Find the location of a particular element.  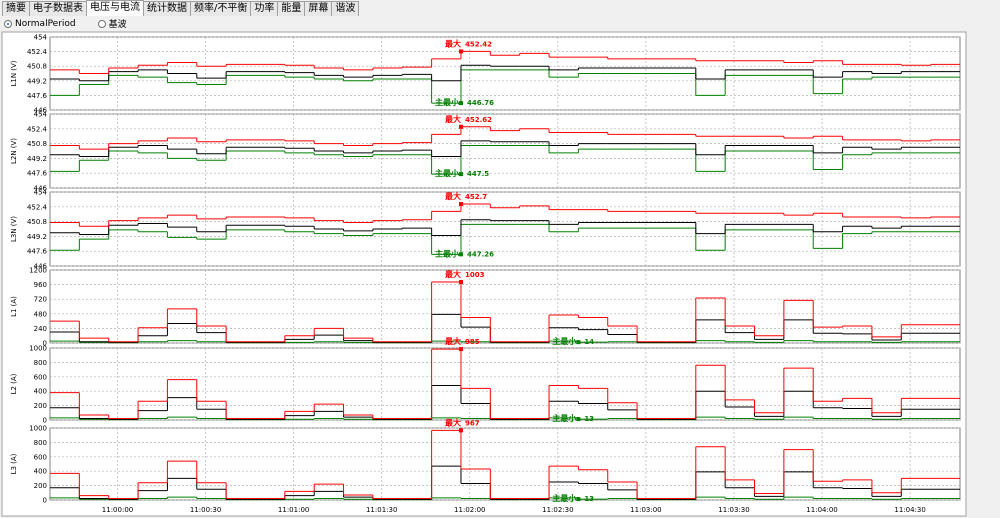

x-tick-label: 11:03:30 is located at coordinates (733, 510).